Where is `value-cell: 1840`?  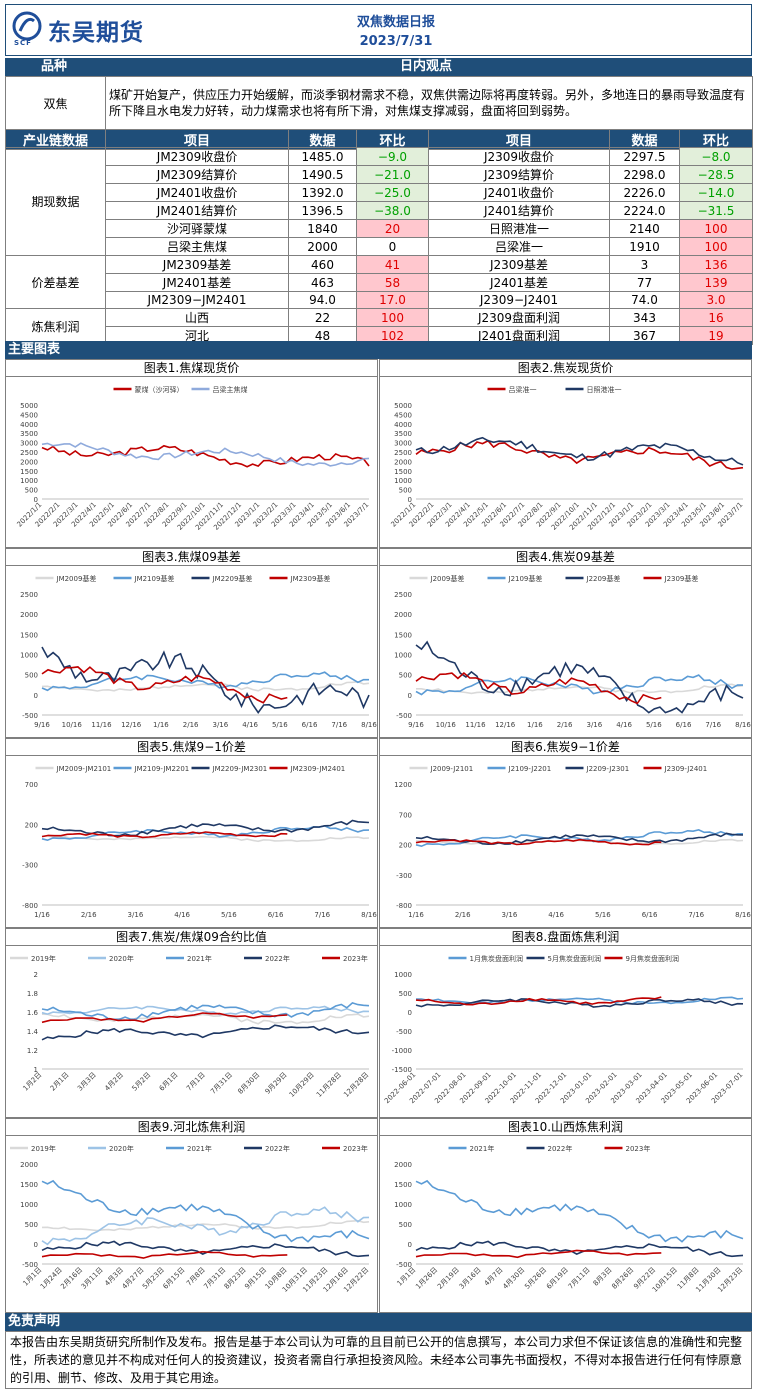
value-cell: 1840 is located at coordinates (322, 228).